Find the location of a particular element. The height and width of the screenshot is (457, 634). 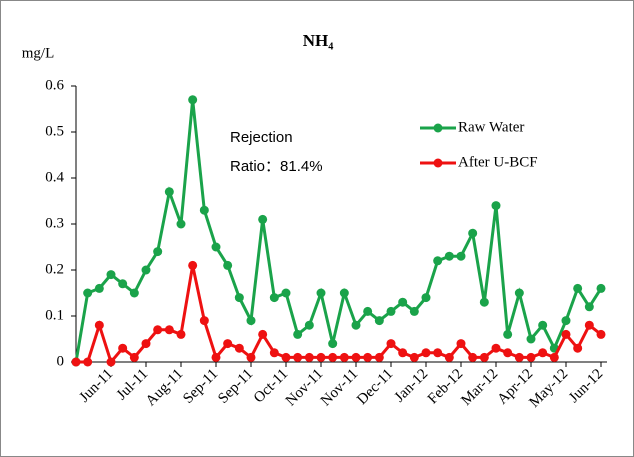

chart-title: NH₄ is located at coordinates (318, 40).